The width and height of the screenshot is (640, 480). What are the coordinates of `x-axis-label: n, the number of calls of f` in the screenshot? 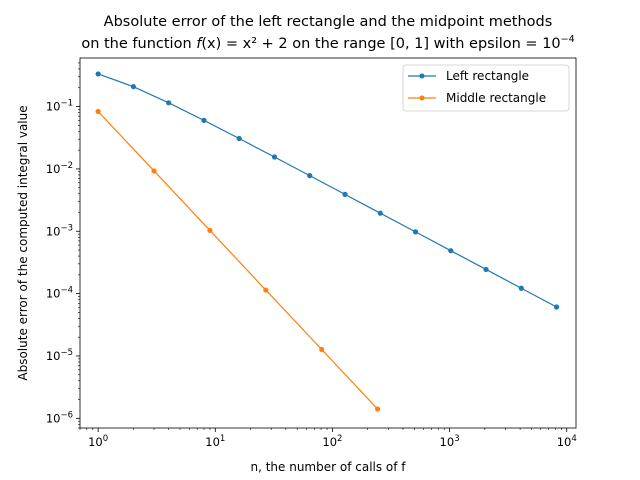 It's located at (328, 467).